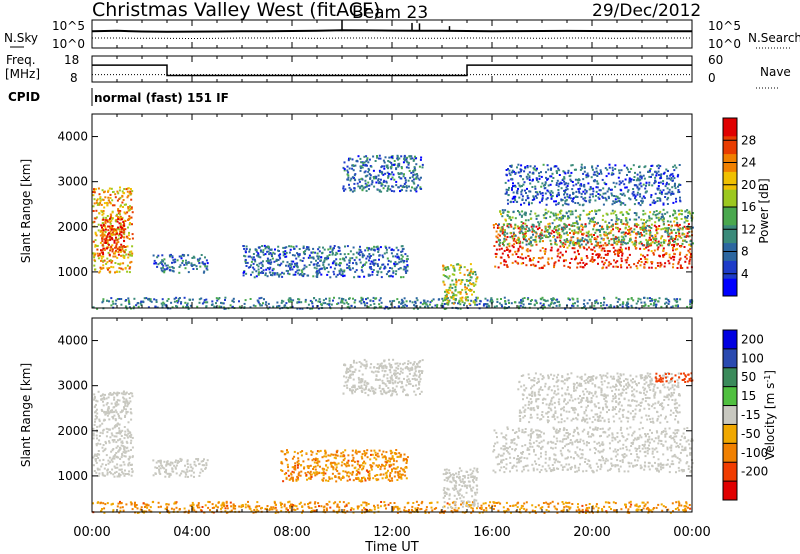 This screenshot has height=554, width=800. Describe the element at coordinates (398, 71) in the screenshot. I see `freq-panel: Freq. [MHz] 18 8 60 0 Nave` at that location.